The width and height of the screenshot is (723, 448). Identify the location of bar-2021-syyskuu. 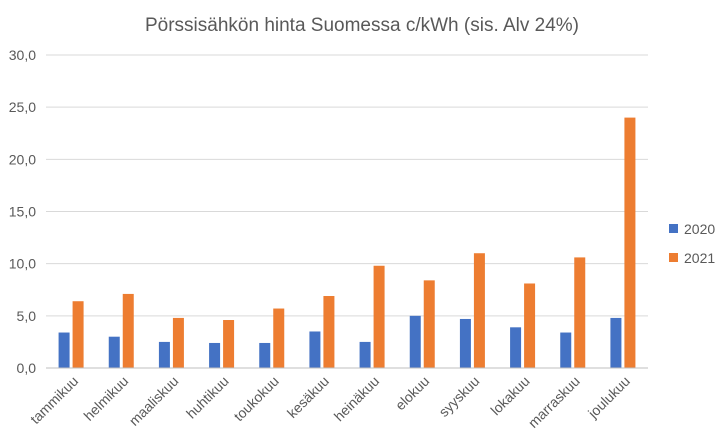
(479, 310).